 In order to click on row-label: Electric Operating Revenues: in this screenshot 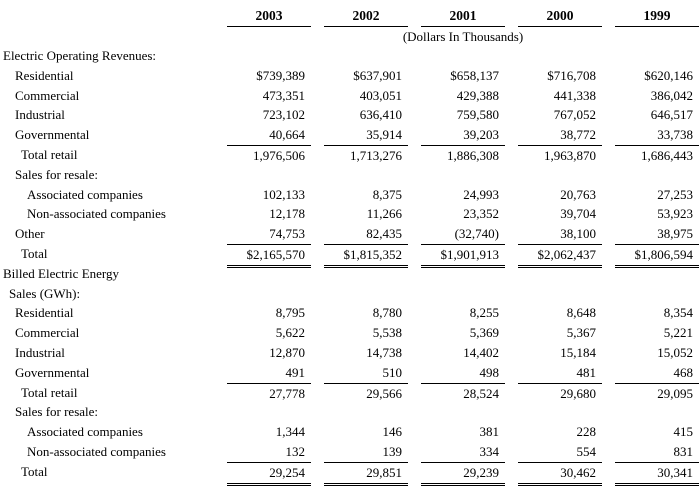, I will do `click(80, 55)`.